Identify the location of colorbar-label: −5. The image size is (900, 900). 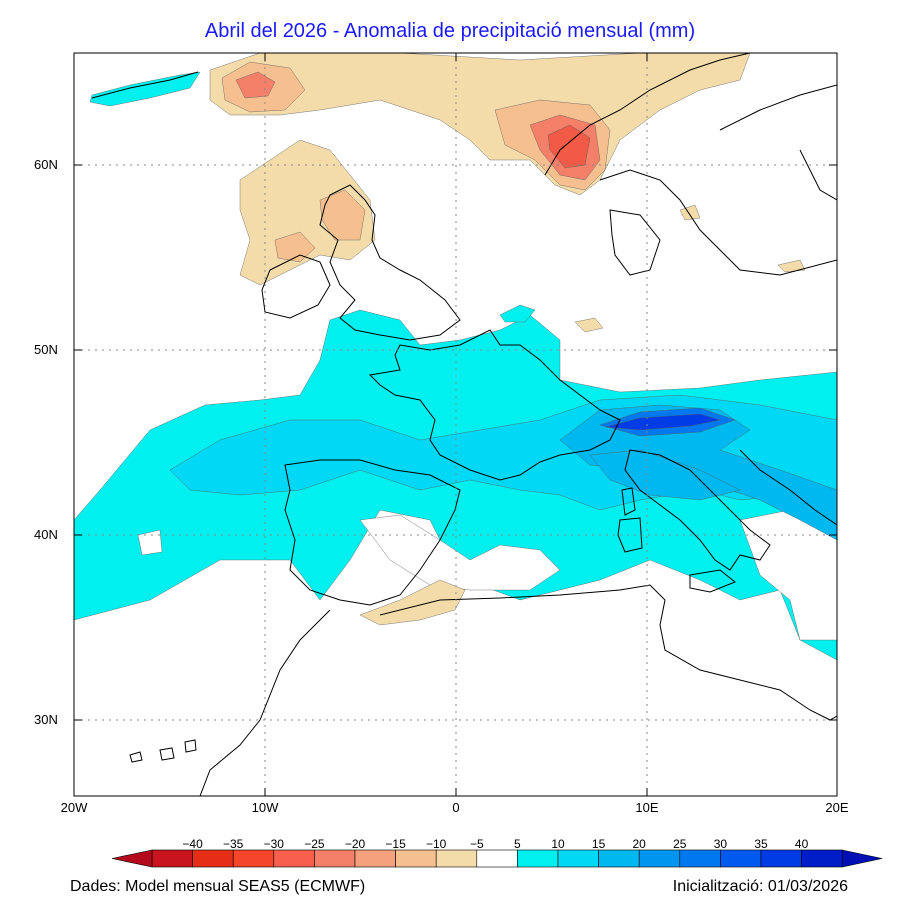
(476, 844).